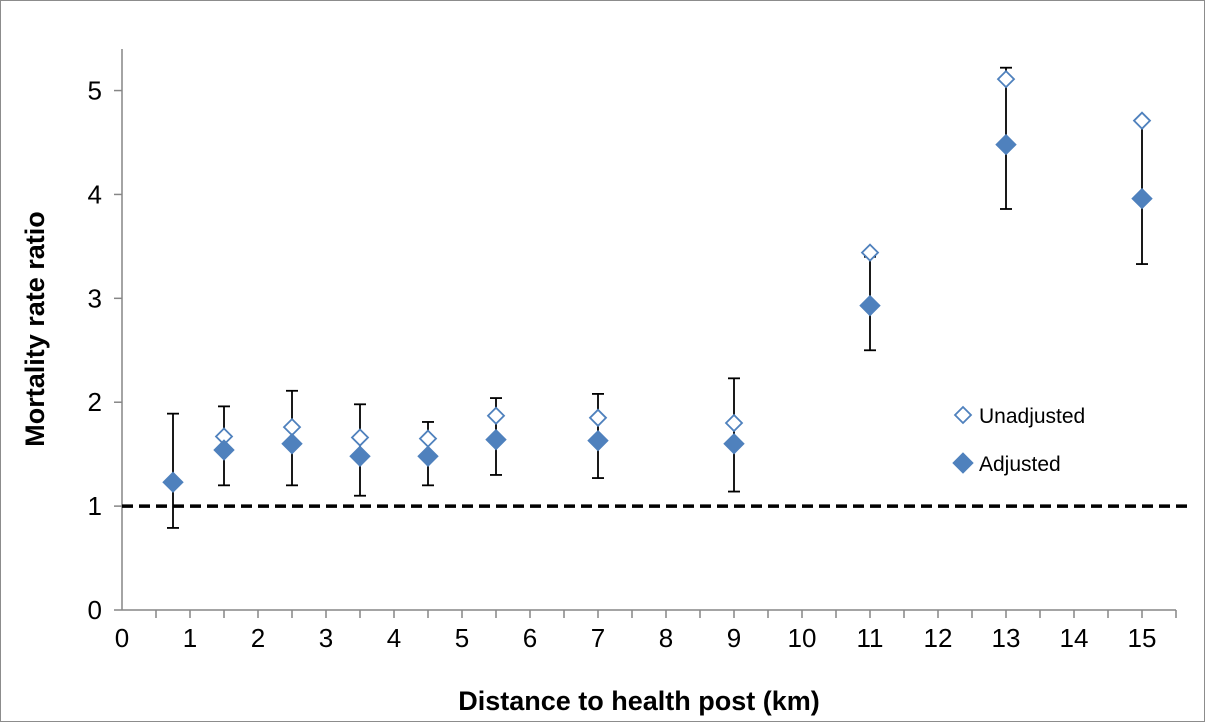 The width and height of the screenshot is (1205, 722). I want to click on x-tick-label: 1, so click(190, 638).